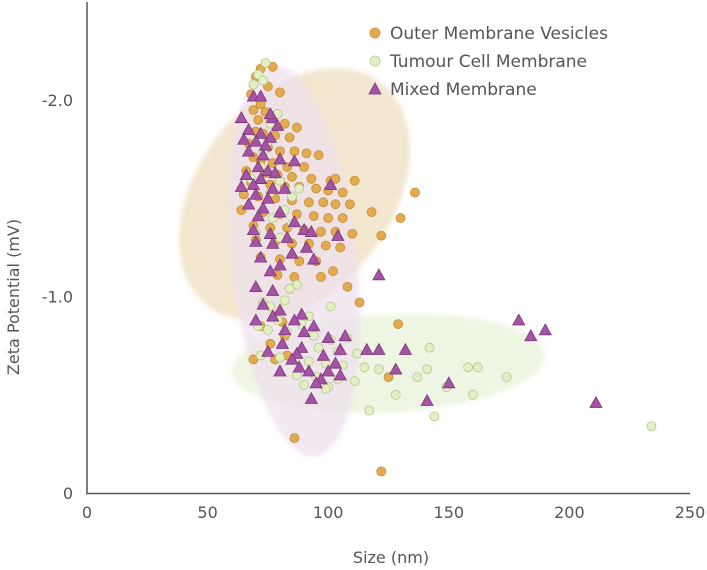  I want to click on y-tick-label: -1.0, so click(57, 297).